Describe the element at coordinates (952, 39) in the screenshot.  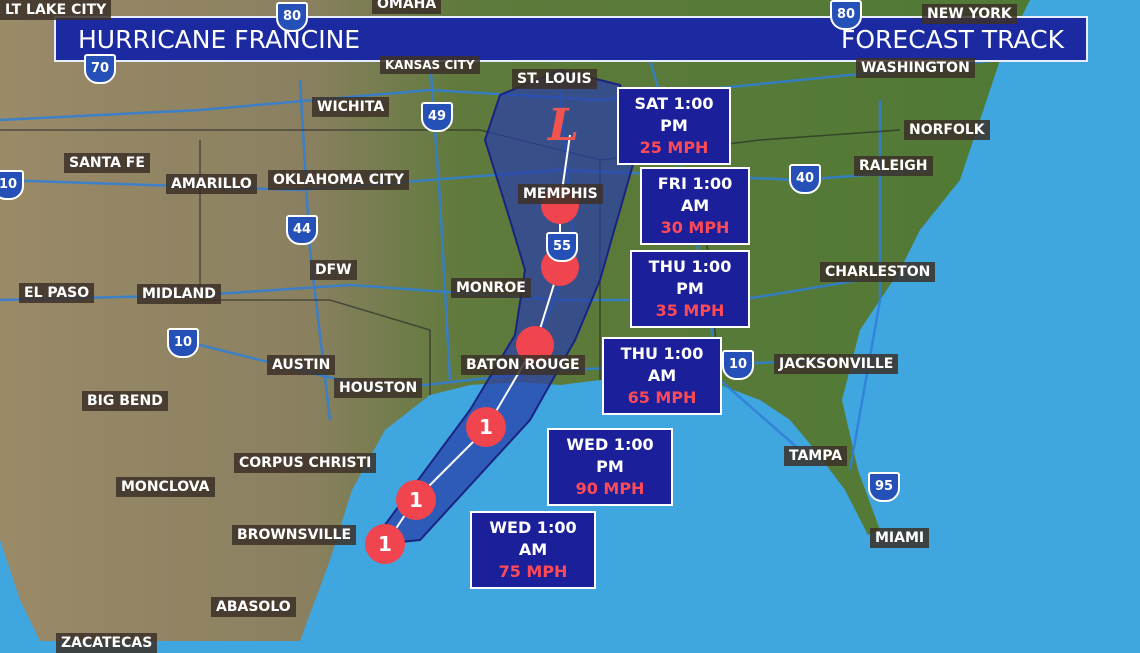
I see `page-subtitle: FORECAST TRACK` at that location.